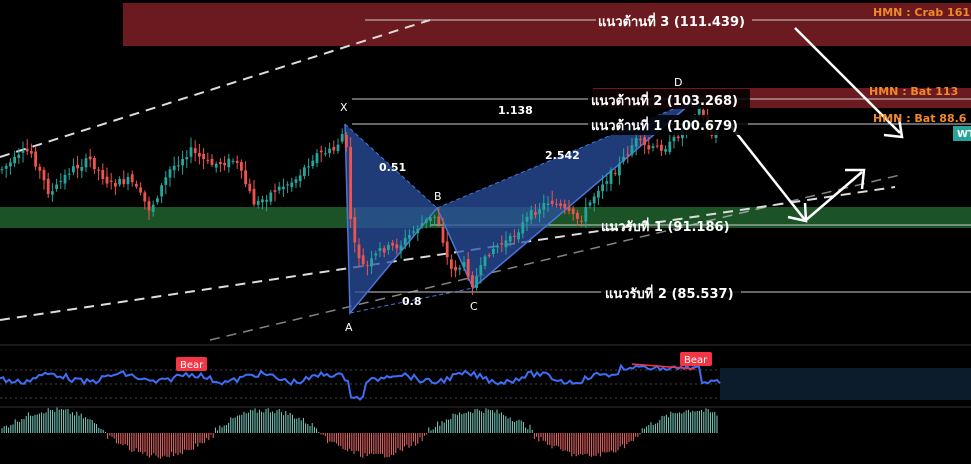 Image resolution: width=971 pixels, height=464 pixels. I want to click on price-tag, so click(962, 133).